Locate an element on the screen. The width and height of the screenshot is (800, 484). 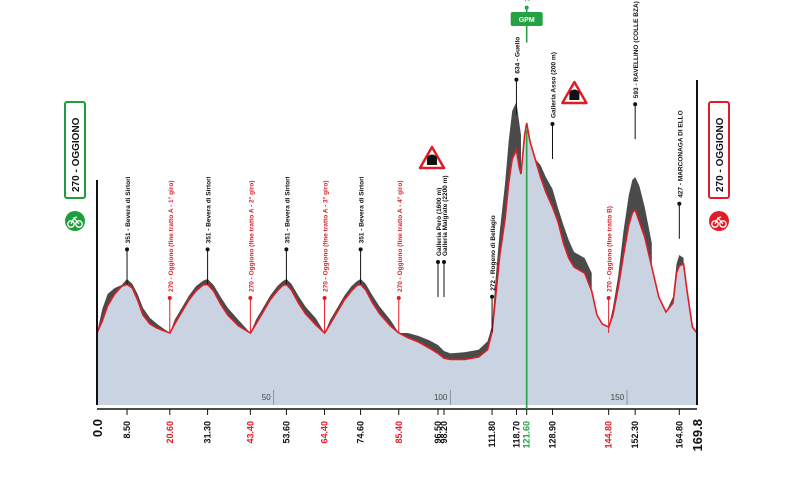
grid-label: 50 is located at coordinates (266, 397).